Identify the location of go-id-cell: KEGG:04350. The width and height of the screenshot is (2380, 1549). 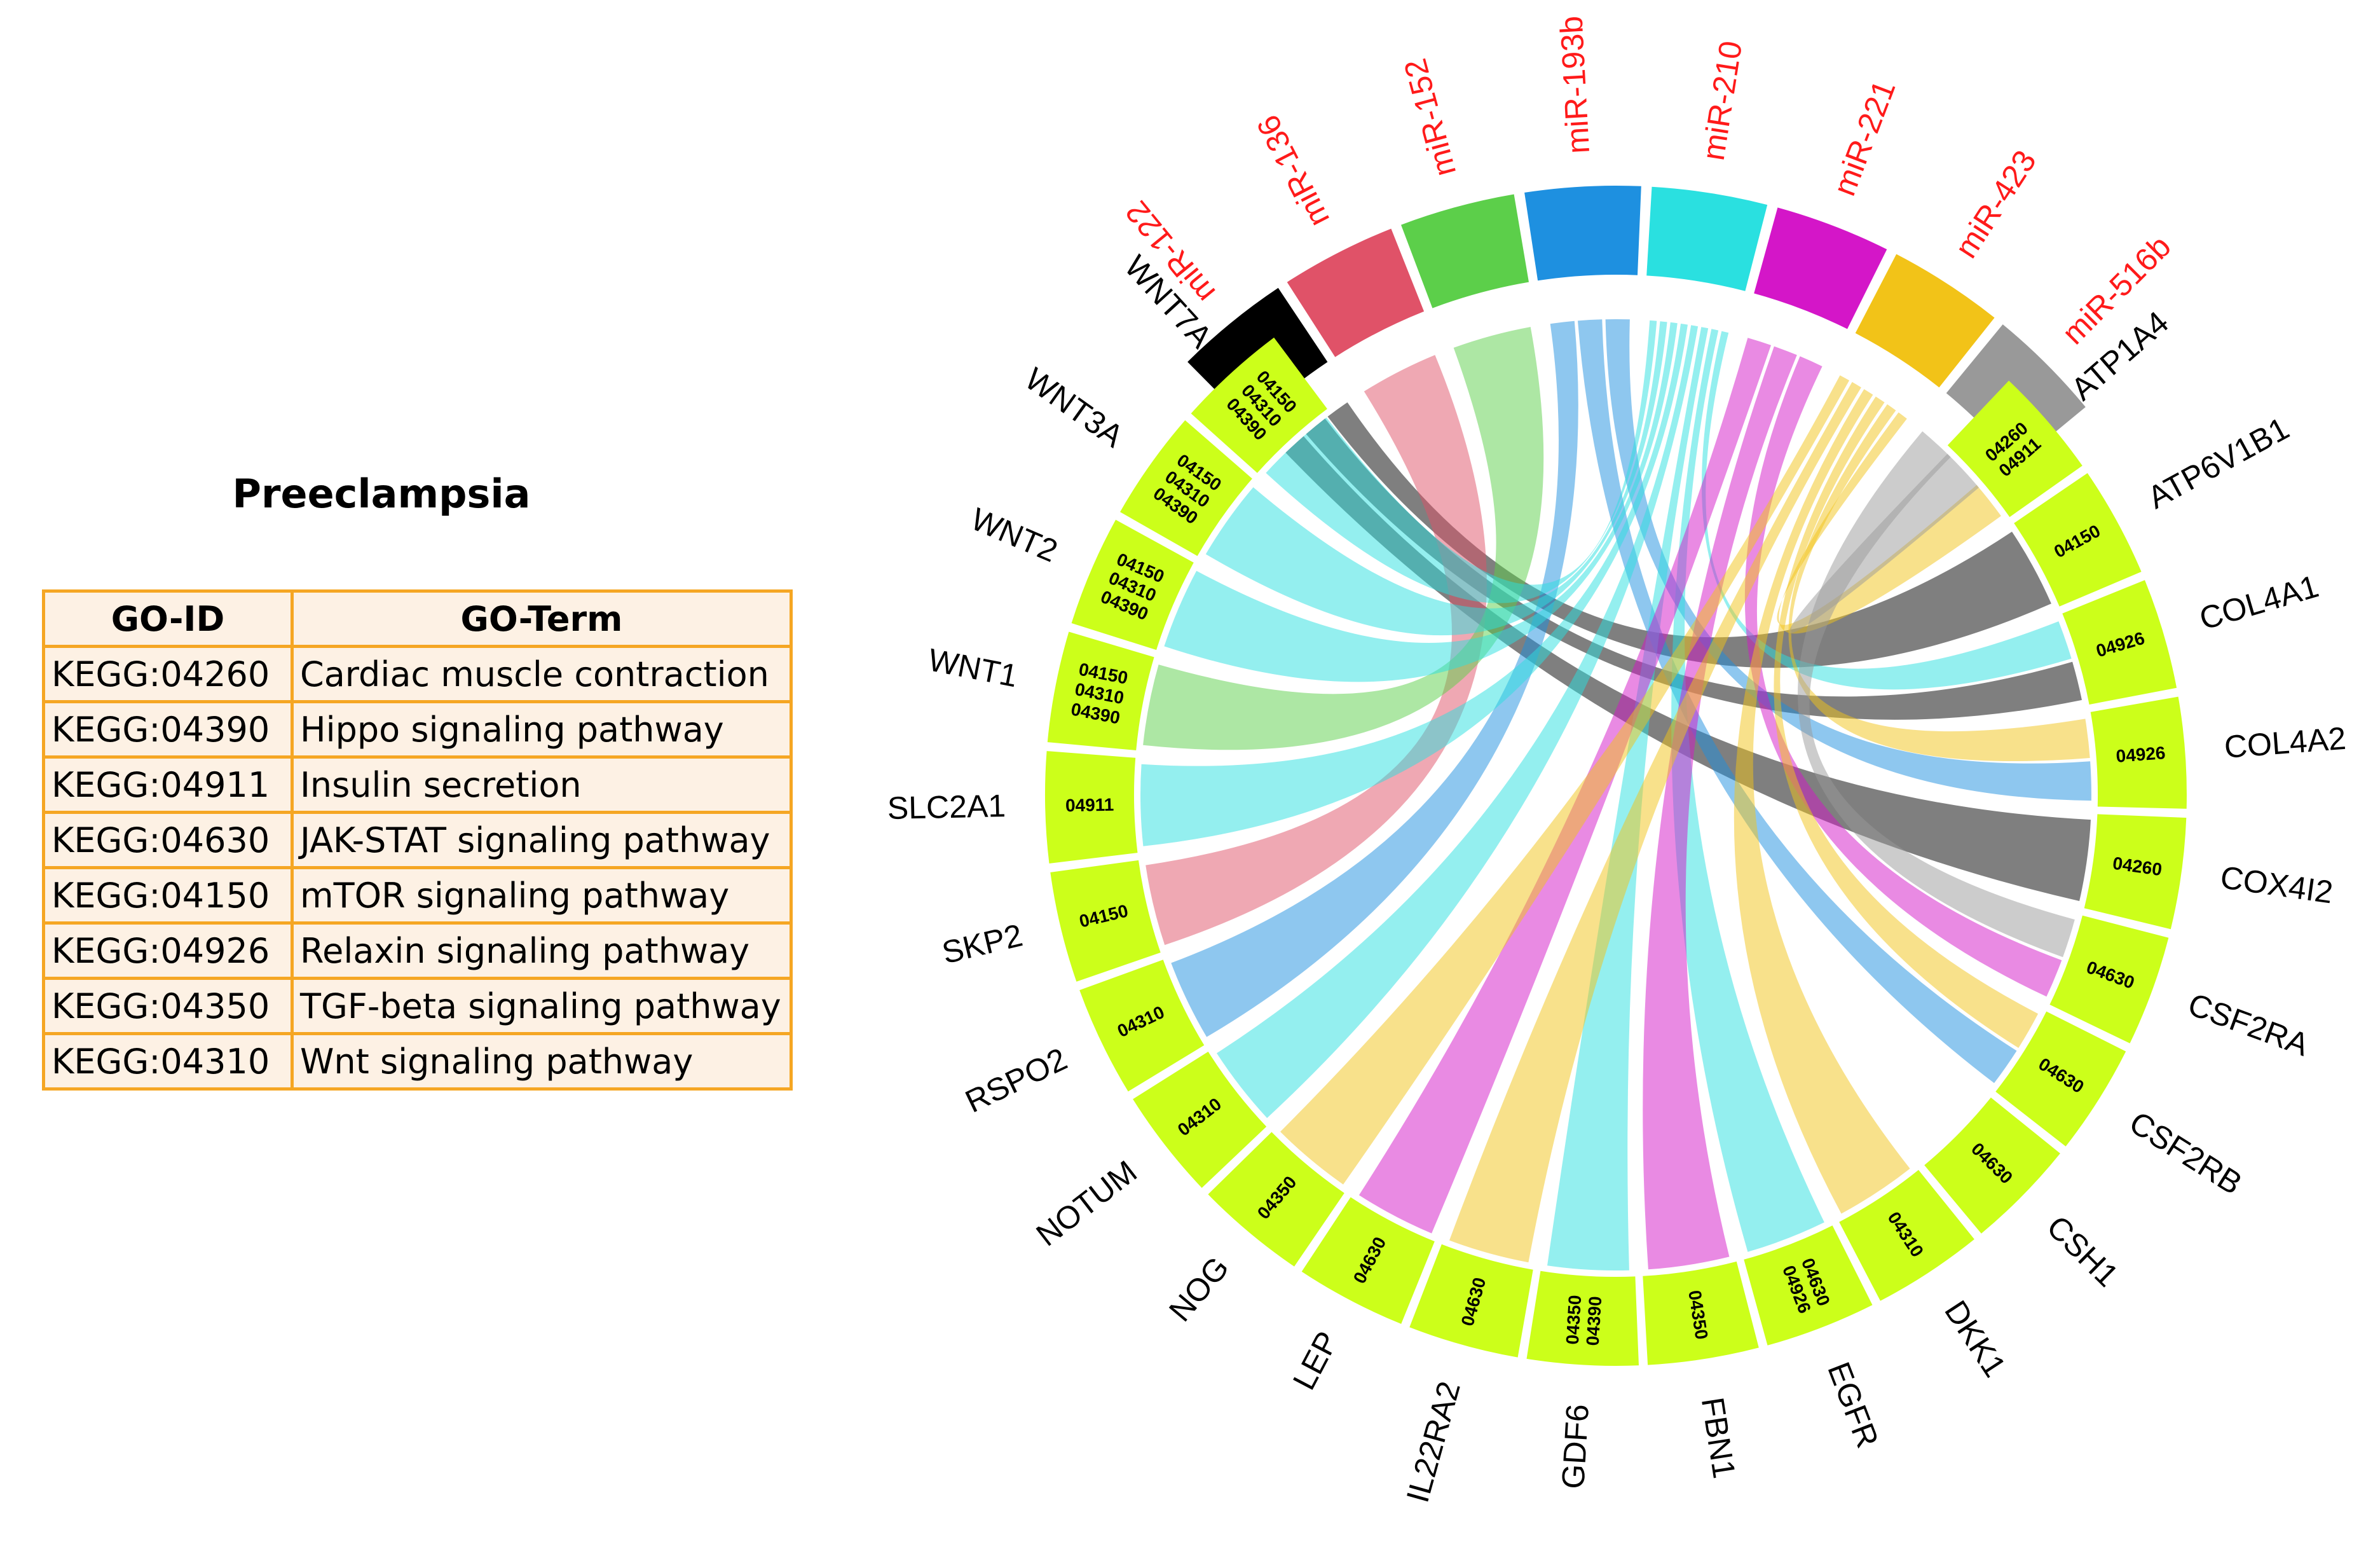
(168, 1006).